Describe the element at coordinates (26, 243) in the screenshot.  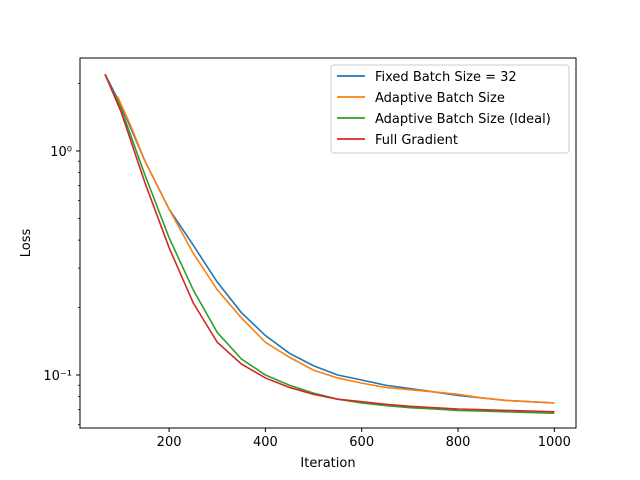
I see `y-axis-label: Loss` at that location.